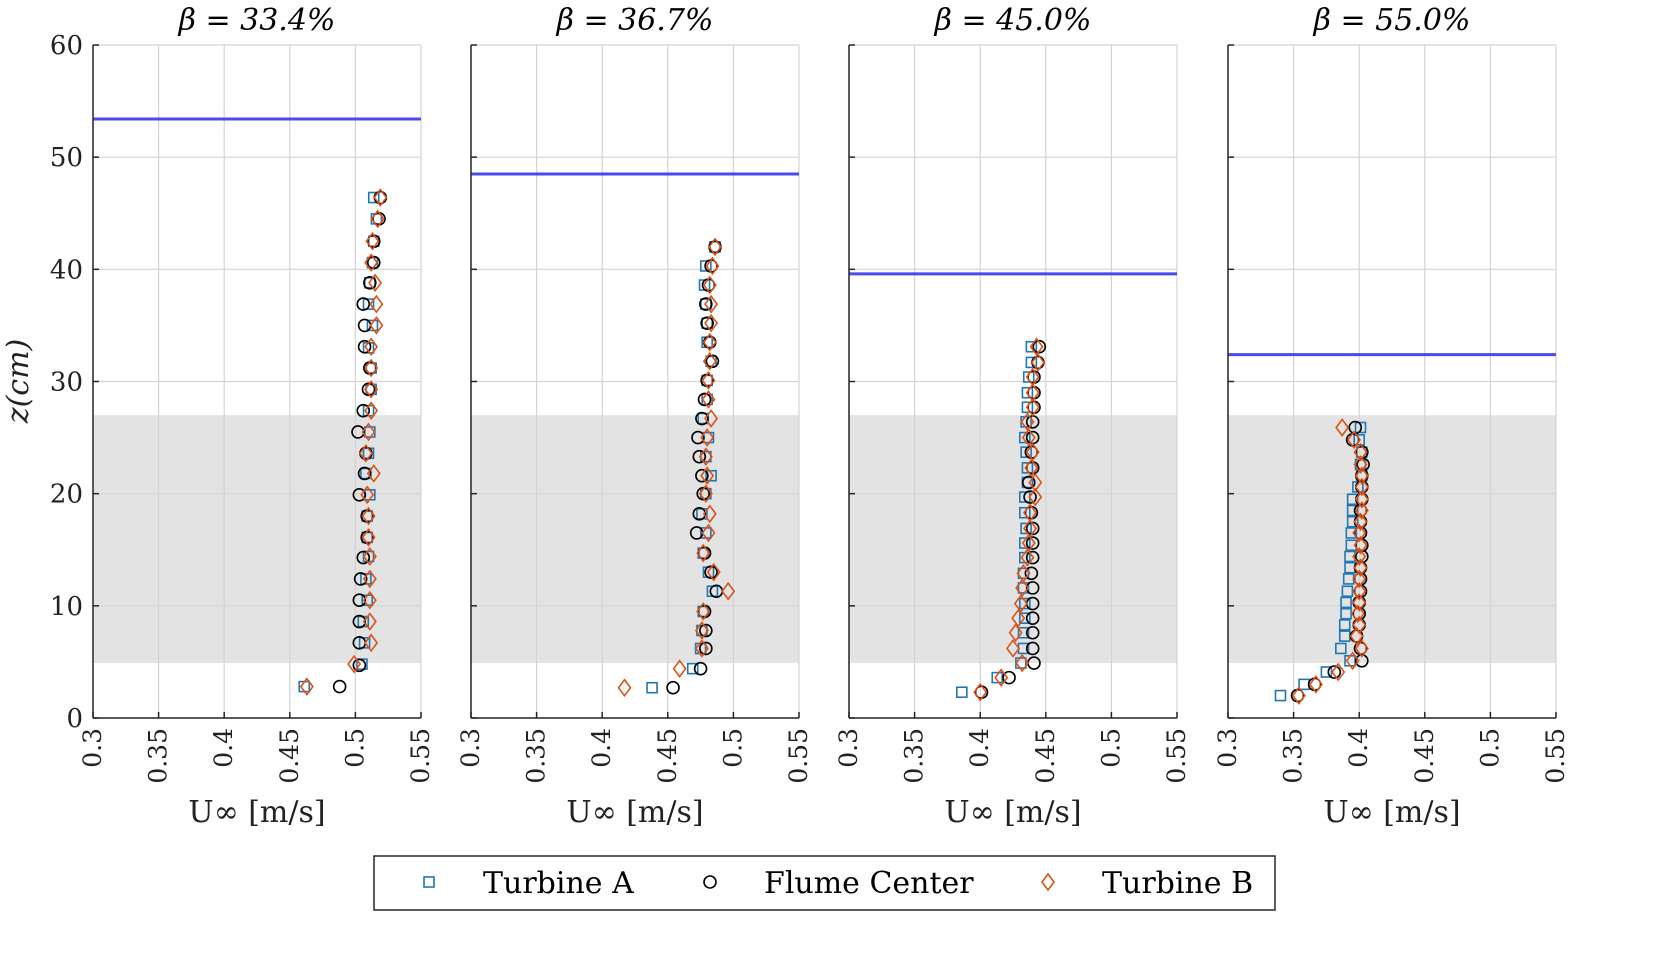  What do you see at coordinates (1392, 20) in the screenshot?
I see `panel-title: β = 55.0%` at bounding box center [1392, 20].